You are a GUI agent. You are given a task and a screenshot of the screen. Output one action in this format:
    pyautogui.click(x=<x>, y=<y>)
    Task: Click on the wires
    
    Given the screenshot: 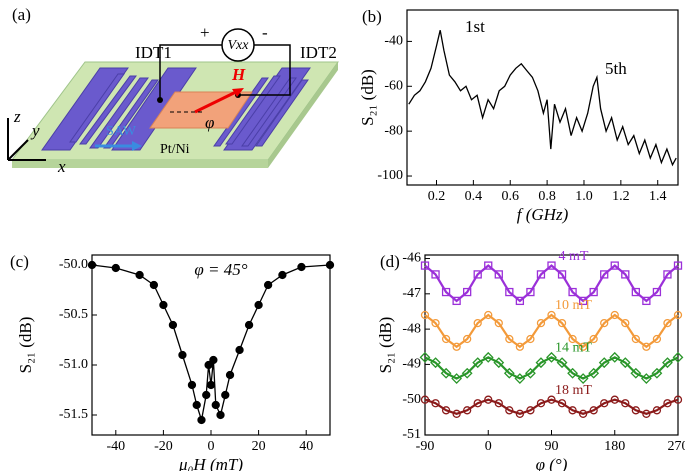 What is the action you would take?
    pyautogui.click(x=225, y=72)
    